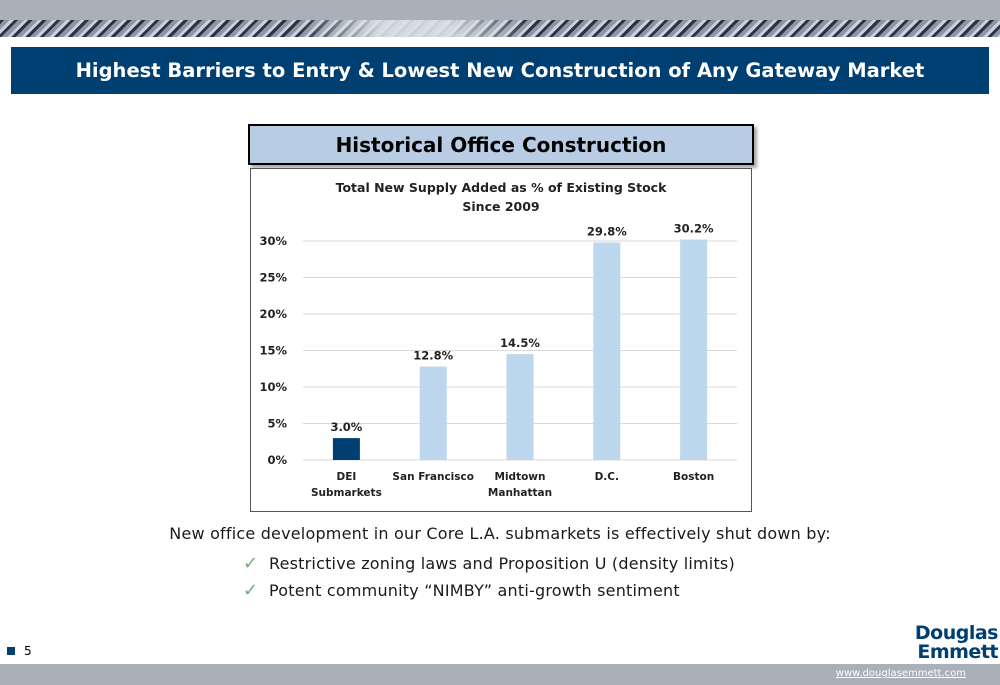 The height and width of the screenshot is (685, 1000). What do you see at coordinates (900, 673) in the screenshot?
I see `website-link: www.douglasemmett.com` at bounding box center [900, 673].